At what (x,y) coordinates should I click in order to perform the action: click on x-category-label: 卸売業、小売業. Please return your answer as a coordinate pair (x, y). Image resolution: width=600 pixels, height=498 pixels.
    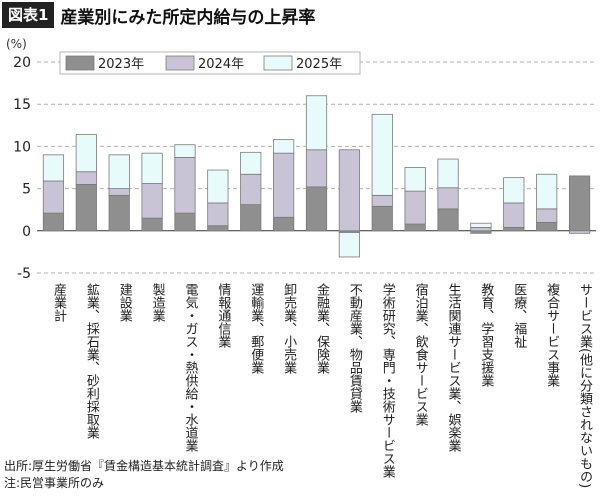
    Looking at the image, I should click on (289, 328).